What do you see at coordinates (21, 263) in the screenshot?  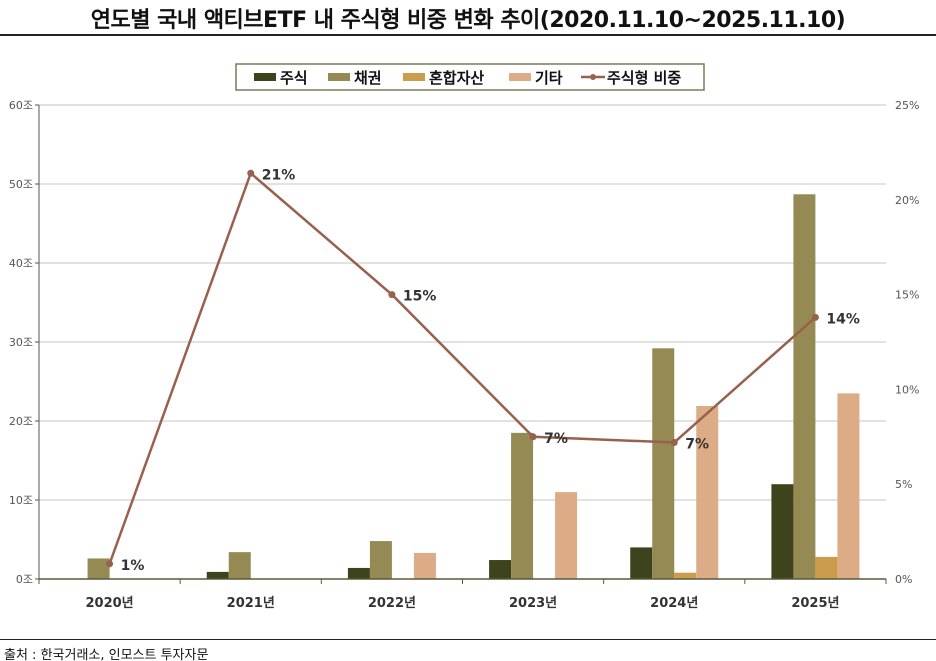 I see `left-axis-tick-label: 40조` at bounding box center [21, 263].